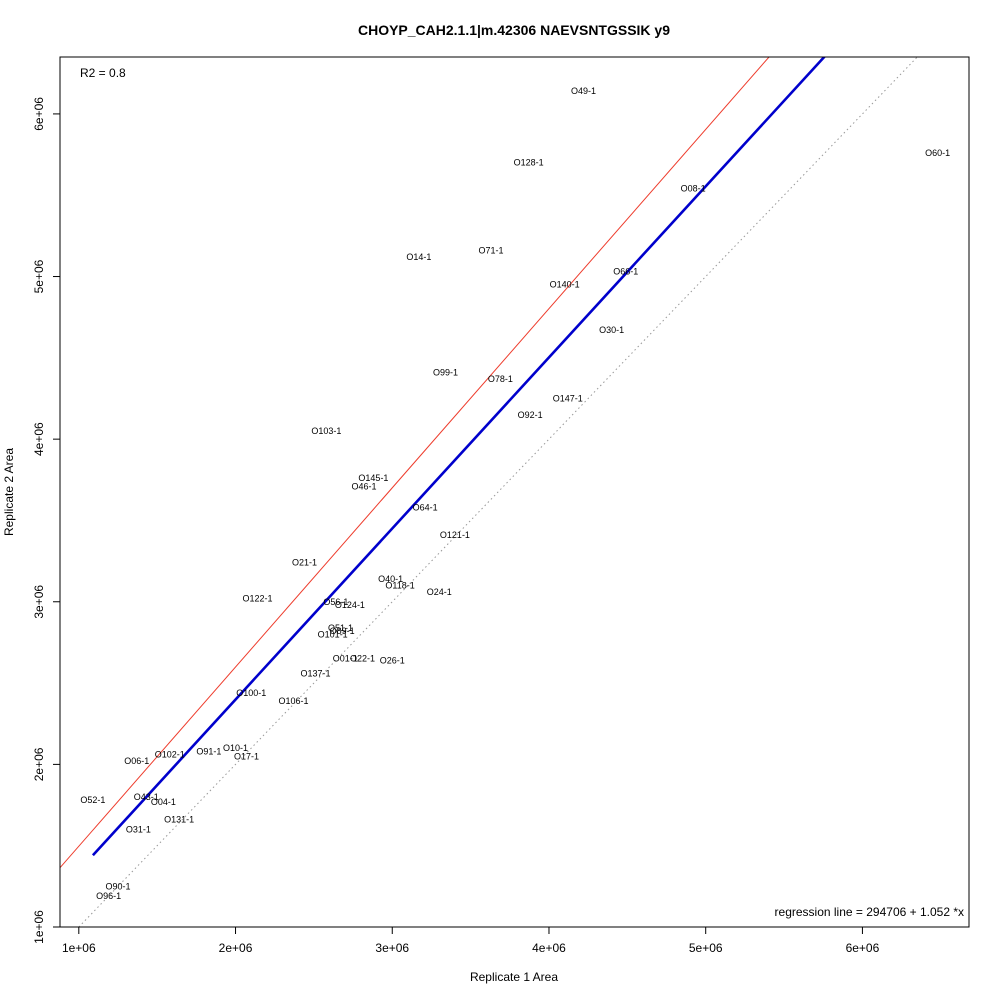 The width and height of the screenshot is (1000, 1000). What do you see at coordinates (549, 948) in the screenshot?
I see `x-tick-label: 4e+06` at bounding box center [549, 948].